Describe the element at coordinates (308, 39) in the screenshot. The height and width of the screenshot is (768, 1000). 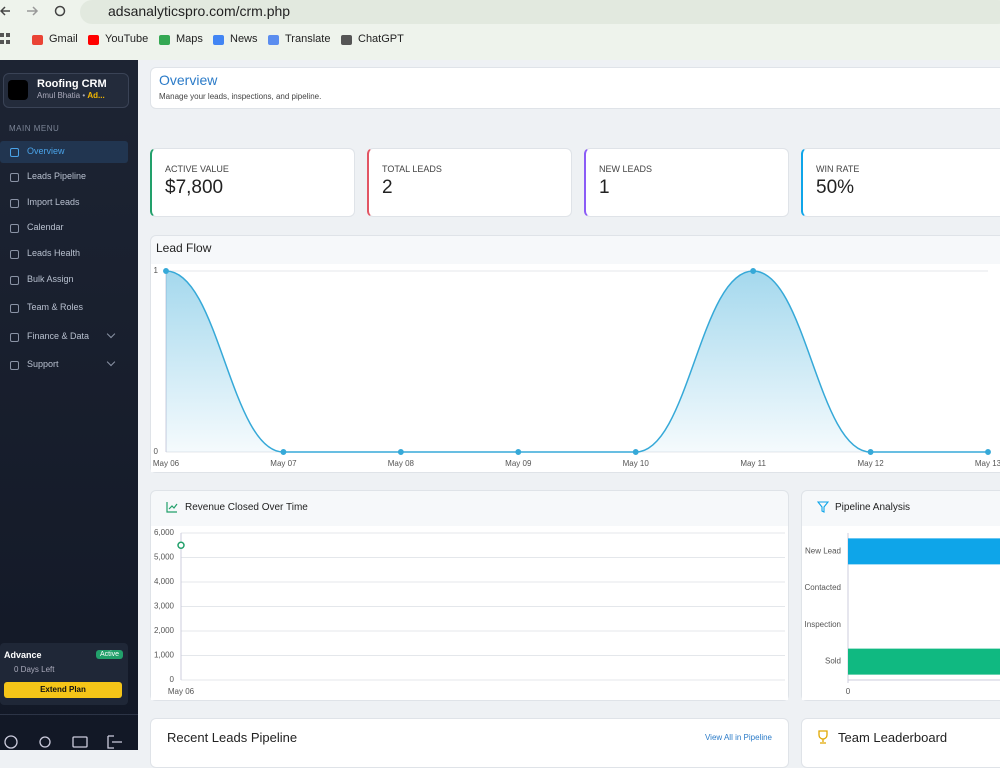
I see `bookmark: Translate` at that location.